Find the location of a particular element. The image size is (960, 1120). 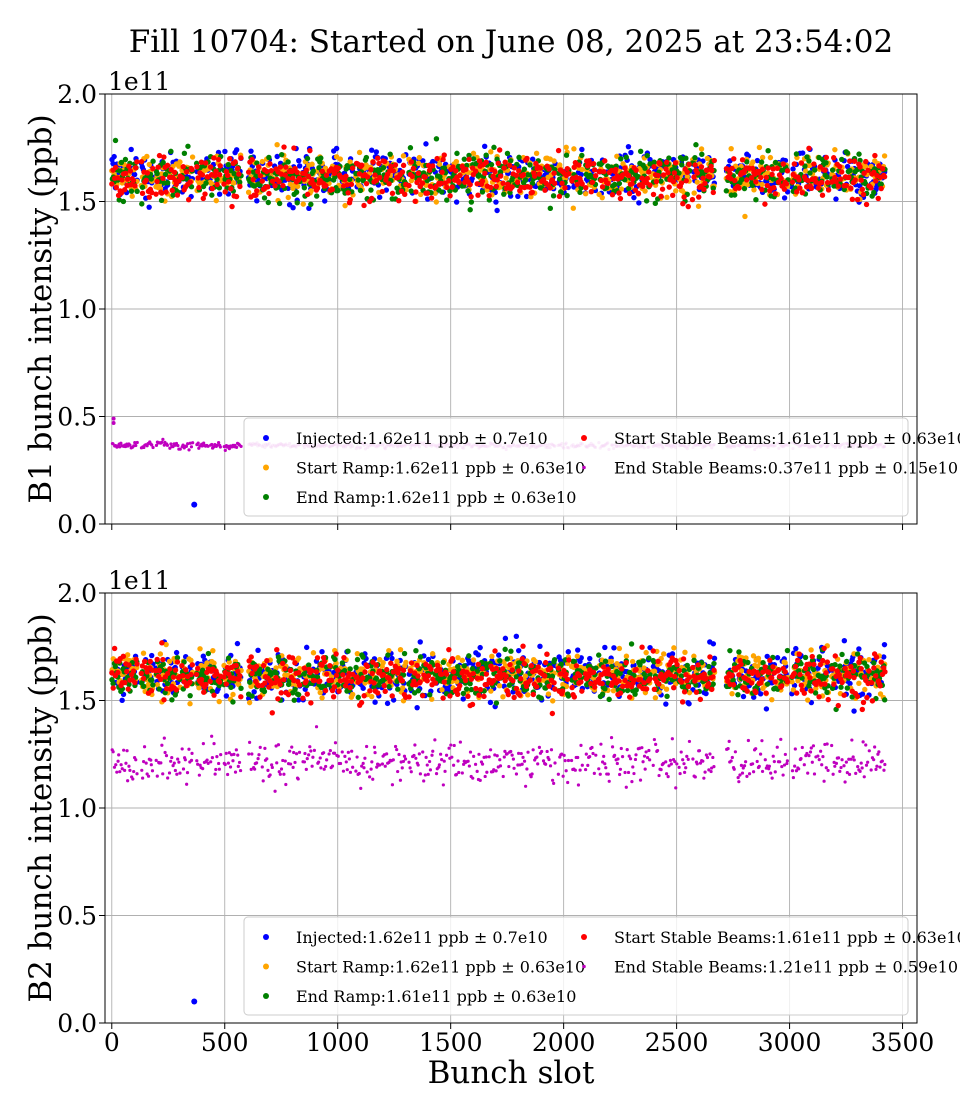

y-tick-label: 0.5 is located at coordinates (77, 417).